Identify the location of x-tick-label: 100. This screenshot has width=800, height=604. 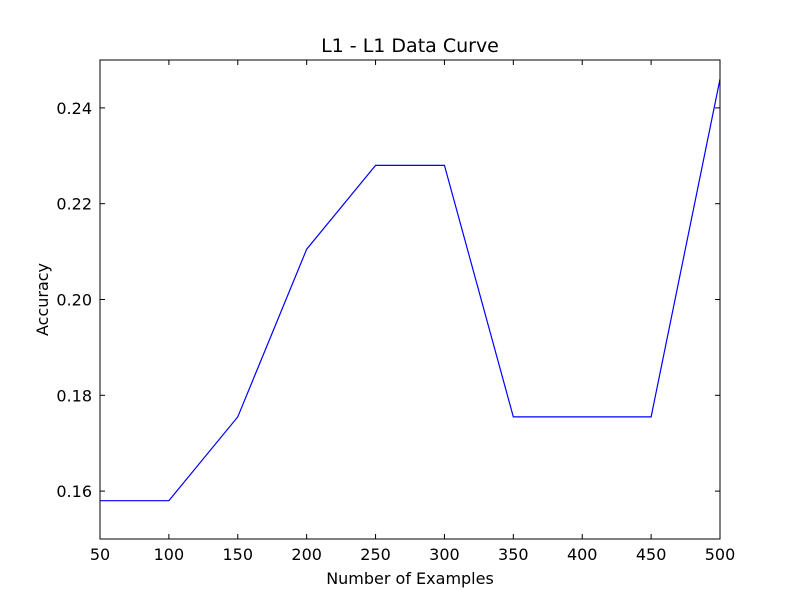
(169, 554).